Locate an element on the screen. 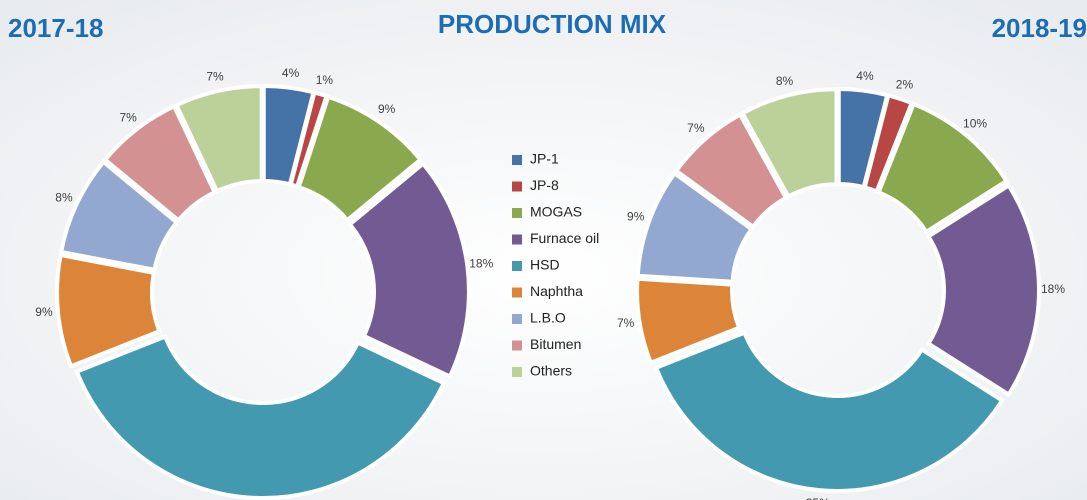  chart-title: 2018-19 is located at coordinates (1039, 28).